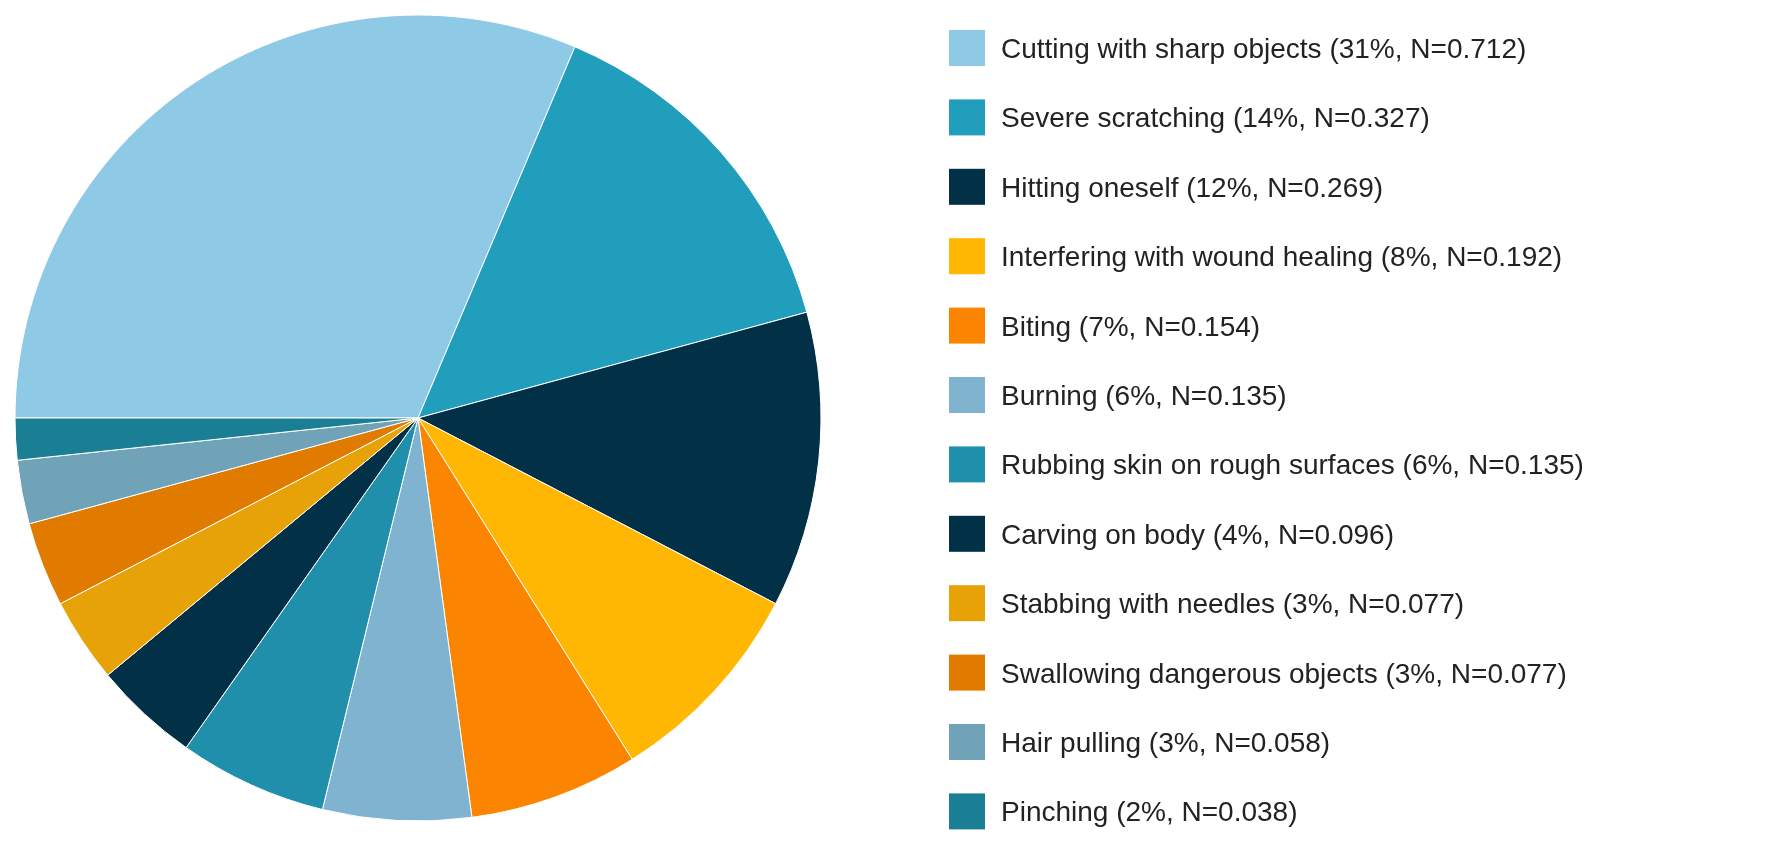 This screenshot has width=1772, height=845. I want to click on legend-label: Hitting oneself (12%, N=0.269), so click(1192, 187).